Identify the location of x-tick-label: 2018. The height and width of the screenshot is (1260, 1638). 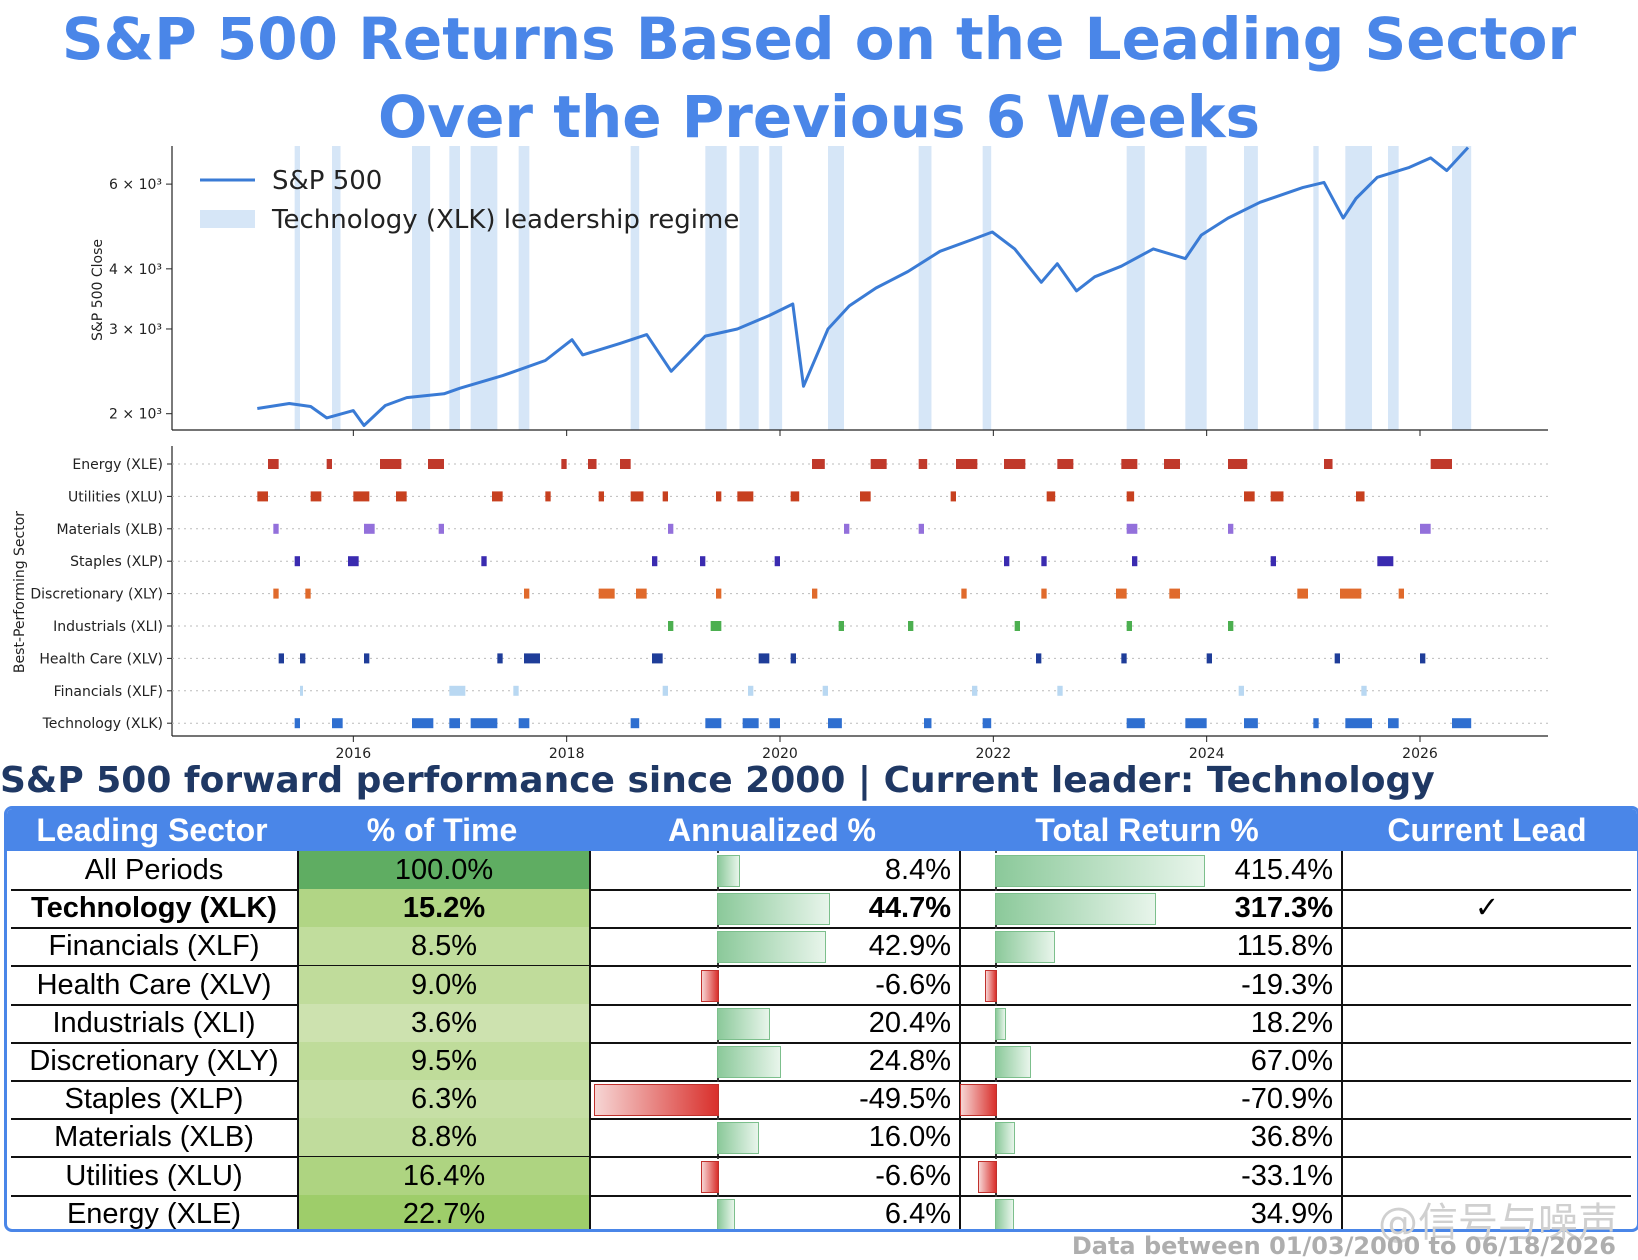
(567, 753).